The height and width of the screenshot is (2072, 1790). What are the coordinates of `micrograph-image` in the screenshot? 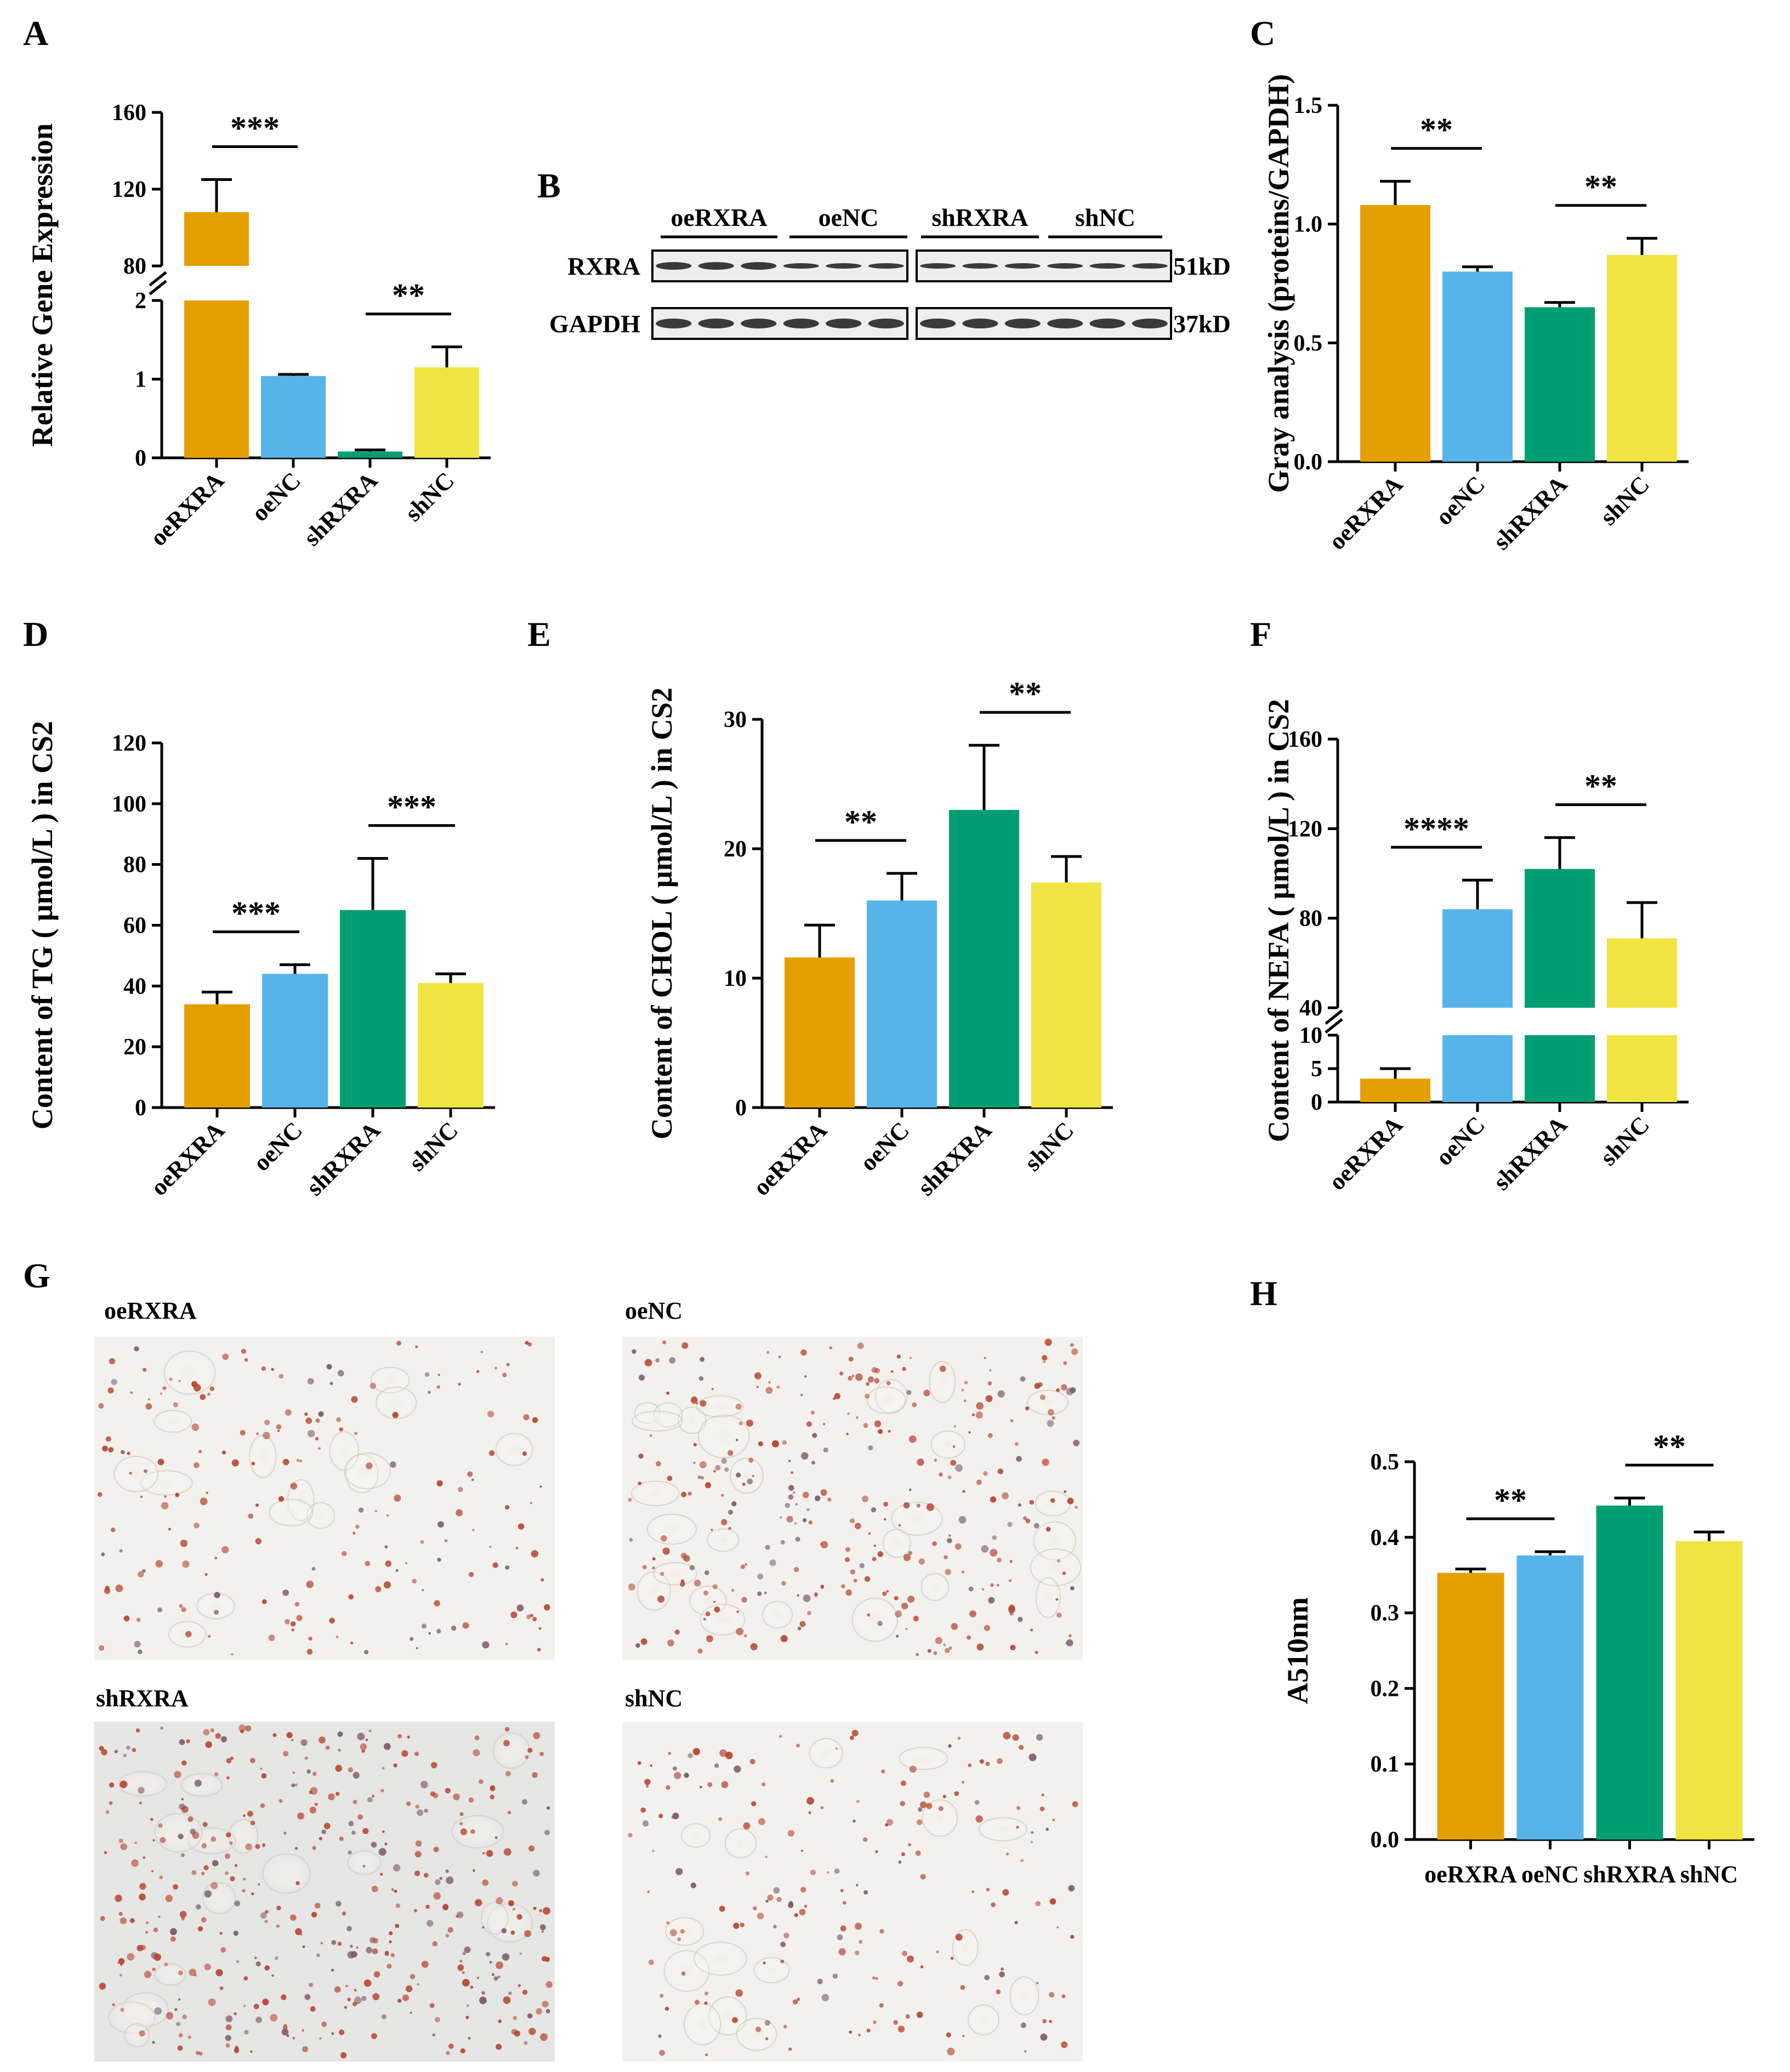 It's located at (324, 1892).